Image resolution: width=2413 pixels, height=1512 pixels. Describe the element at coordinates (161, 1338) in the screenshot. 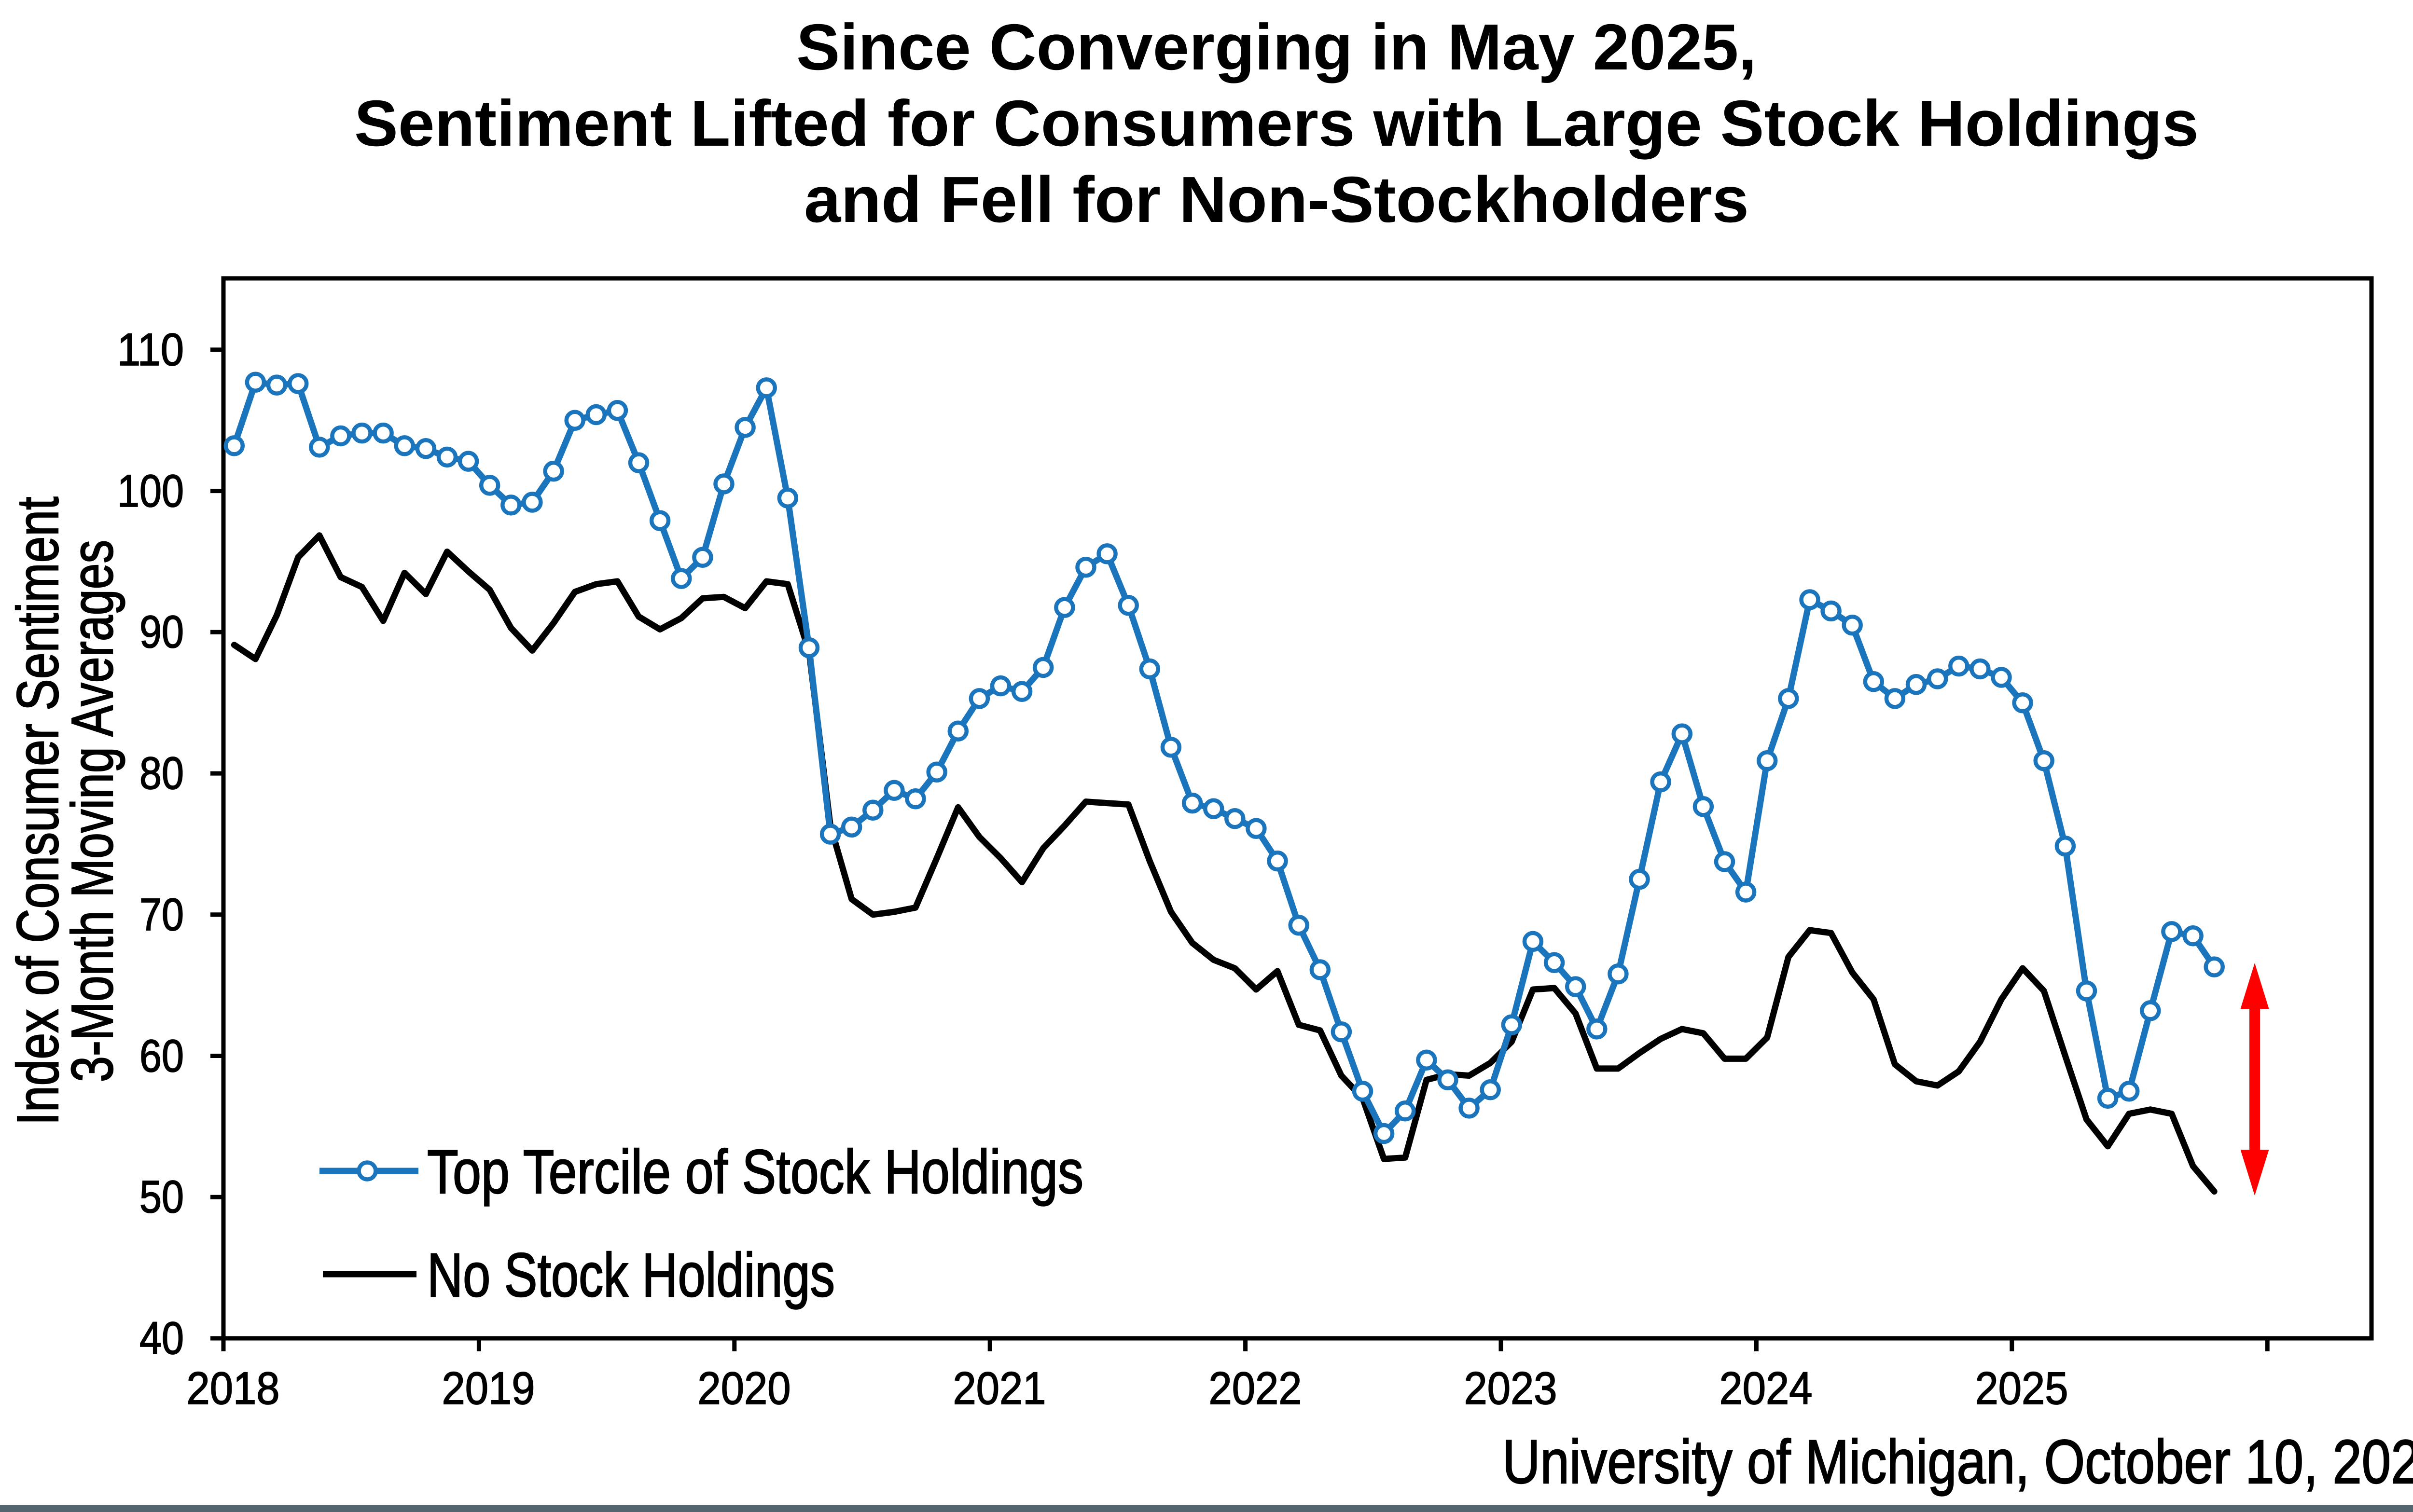

I see `svg-text: 40` at that location.